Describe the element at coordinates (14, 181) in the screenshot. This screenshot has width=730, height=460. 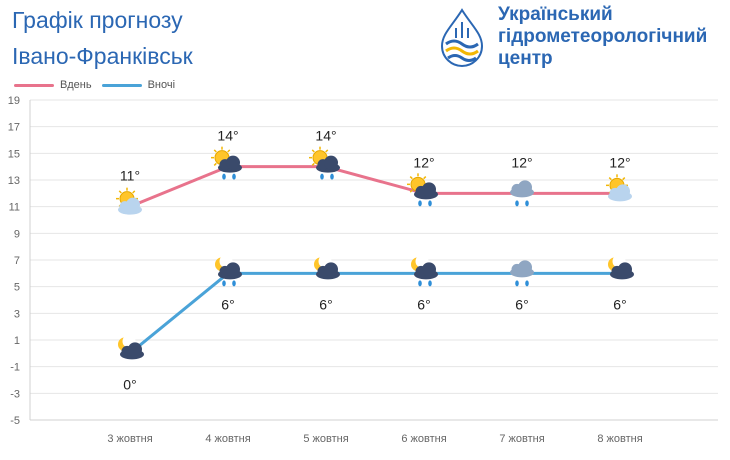
I see `y-tick-label: 13` at that location.